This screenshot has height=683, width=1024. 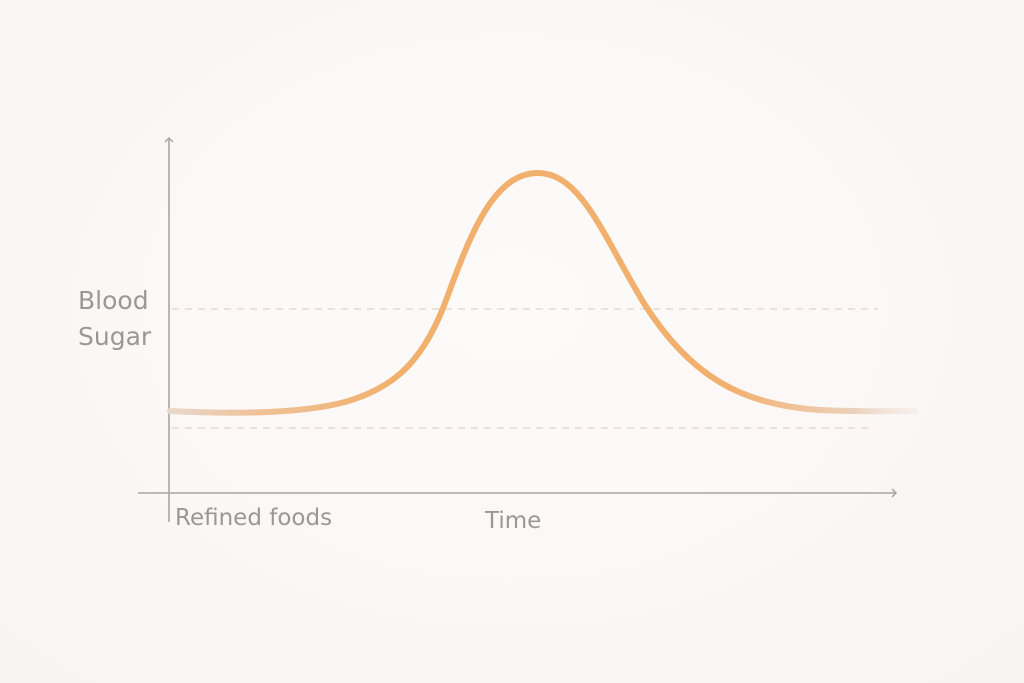 I want to click on x-axis-label: Time, so click(x=513, y=521).